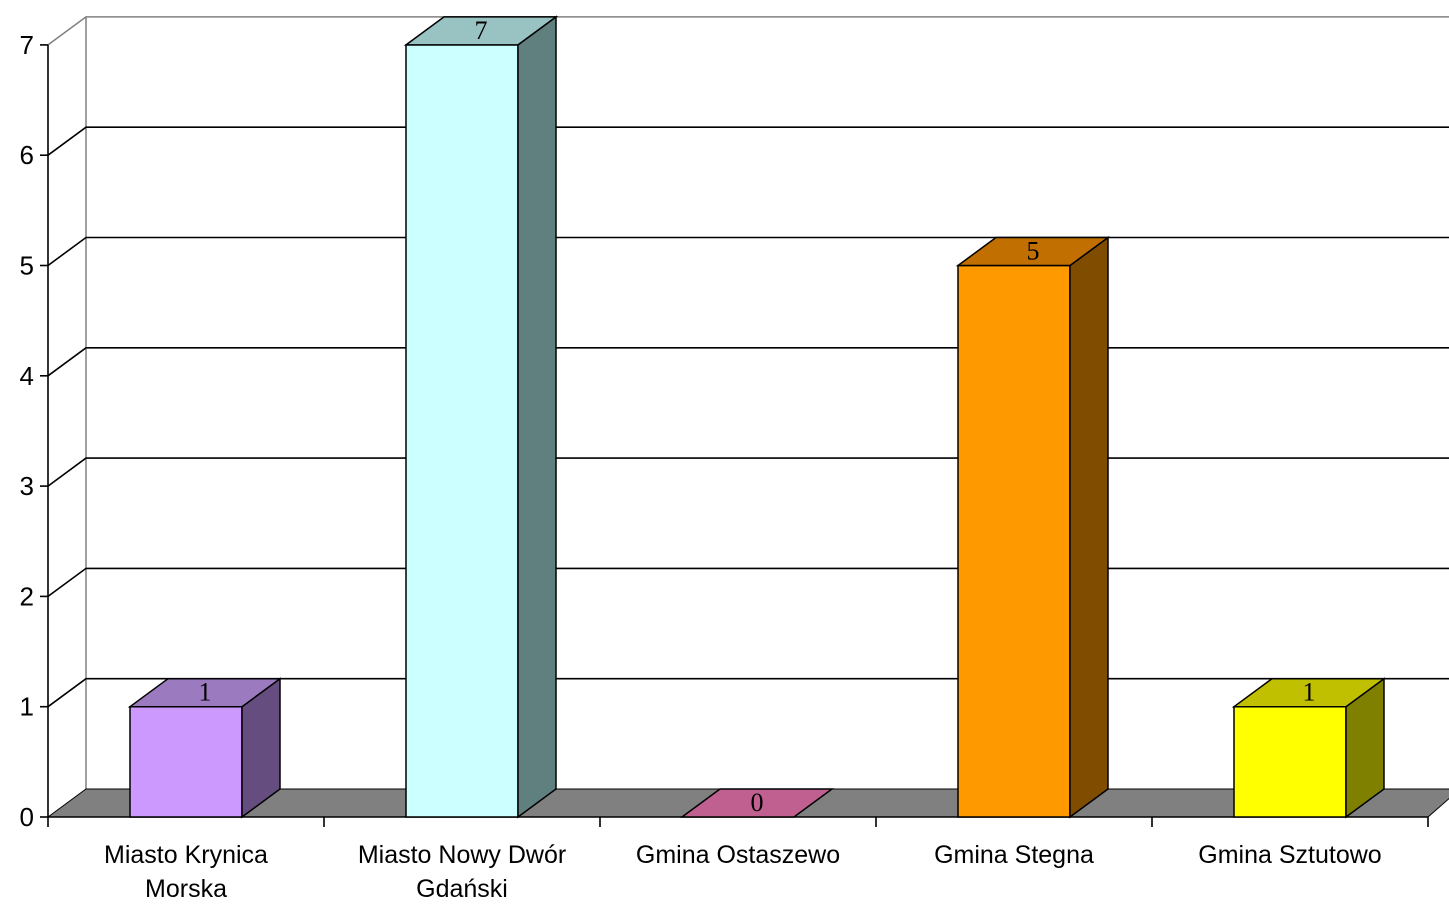 The image size is (1449, 905). What do you see at coordinates (27, 376) in the screenshot?
I see `y-tick-label: 4` at bounding box center [27, 376].